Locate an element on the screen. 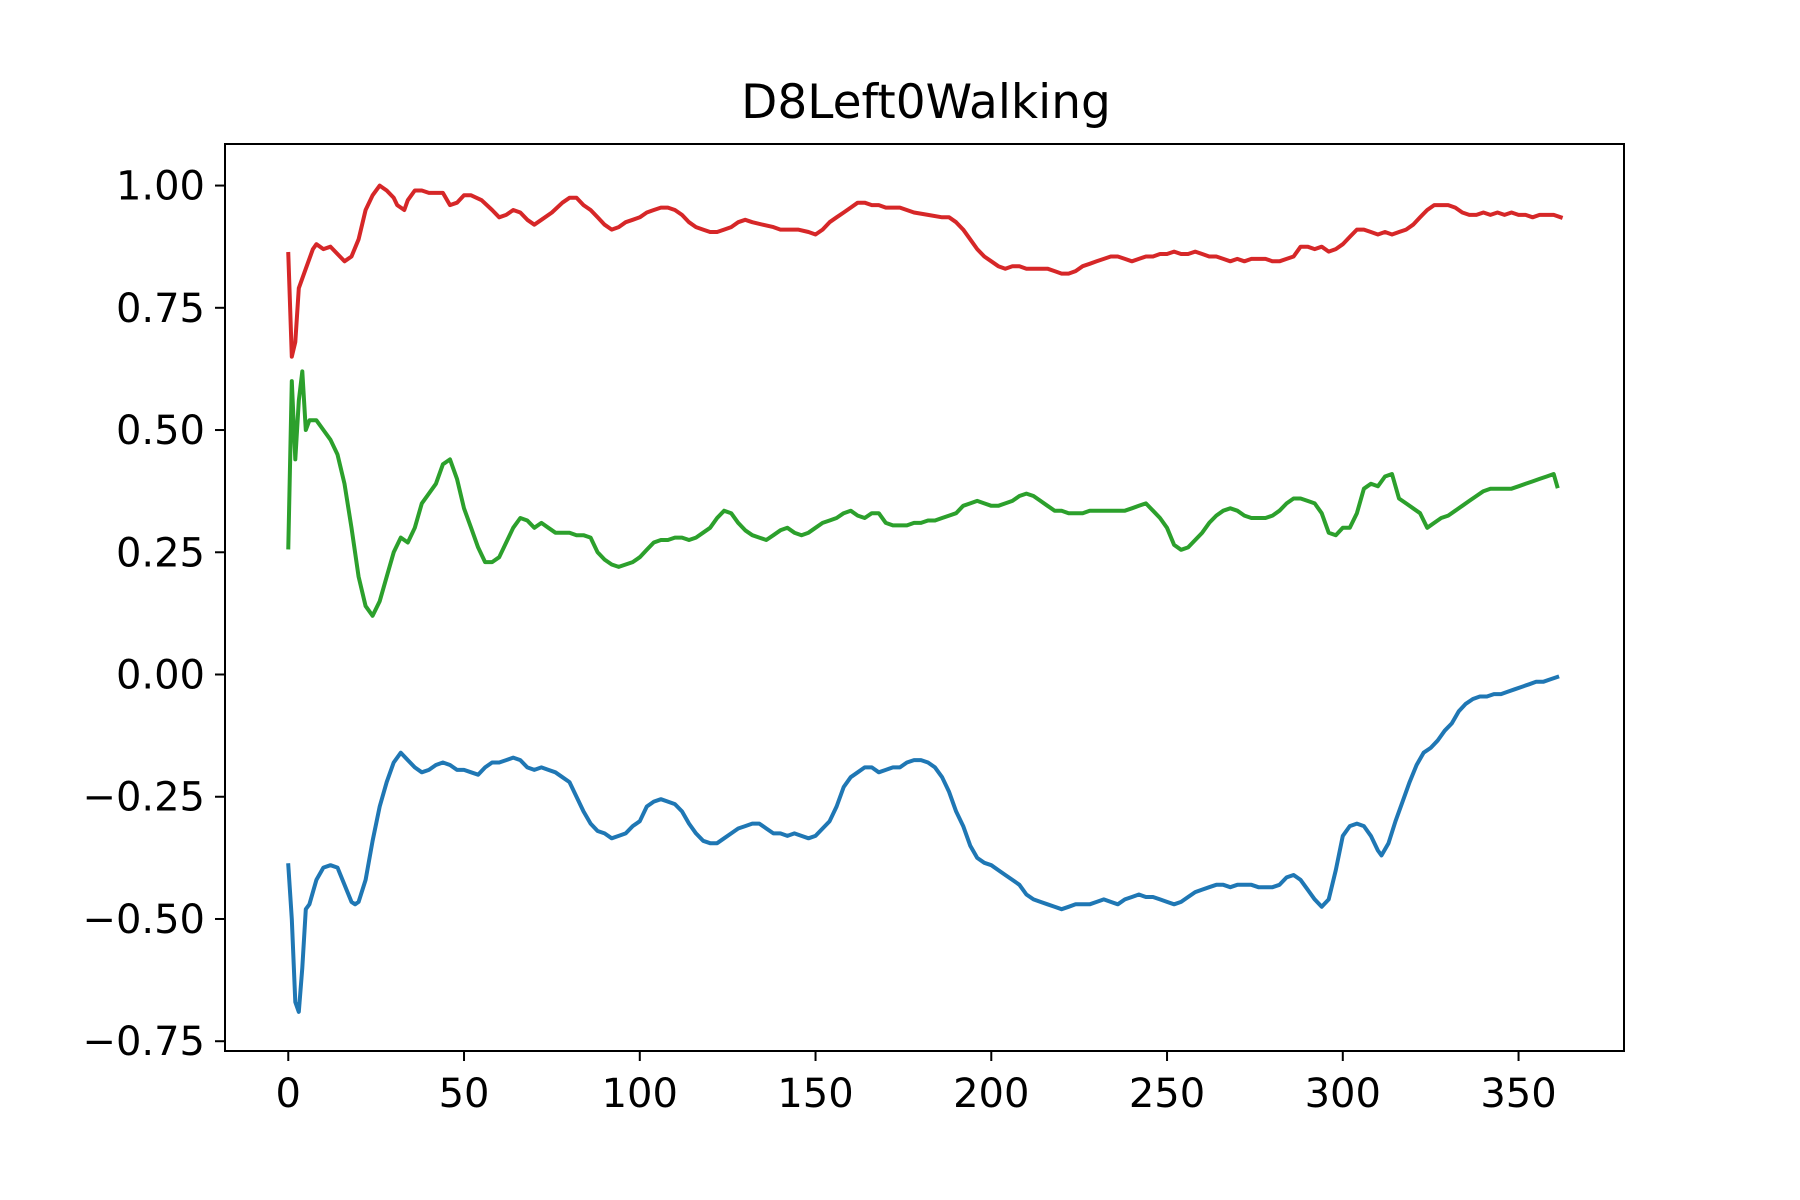 The image size is (1800, 1200). x-tick-label: 150 is located at coordinates (815, 1094).